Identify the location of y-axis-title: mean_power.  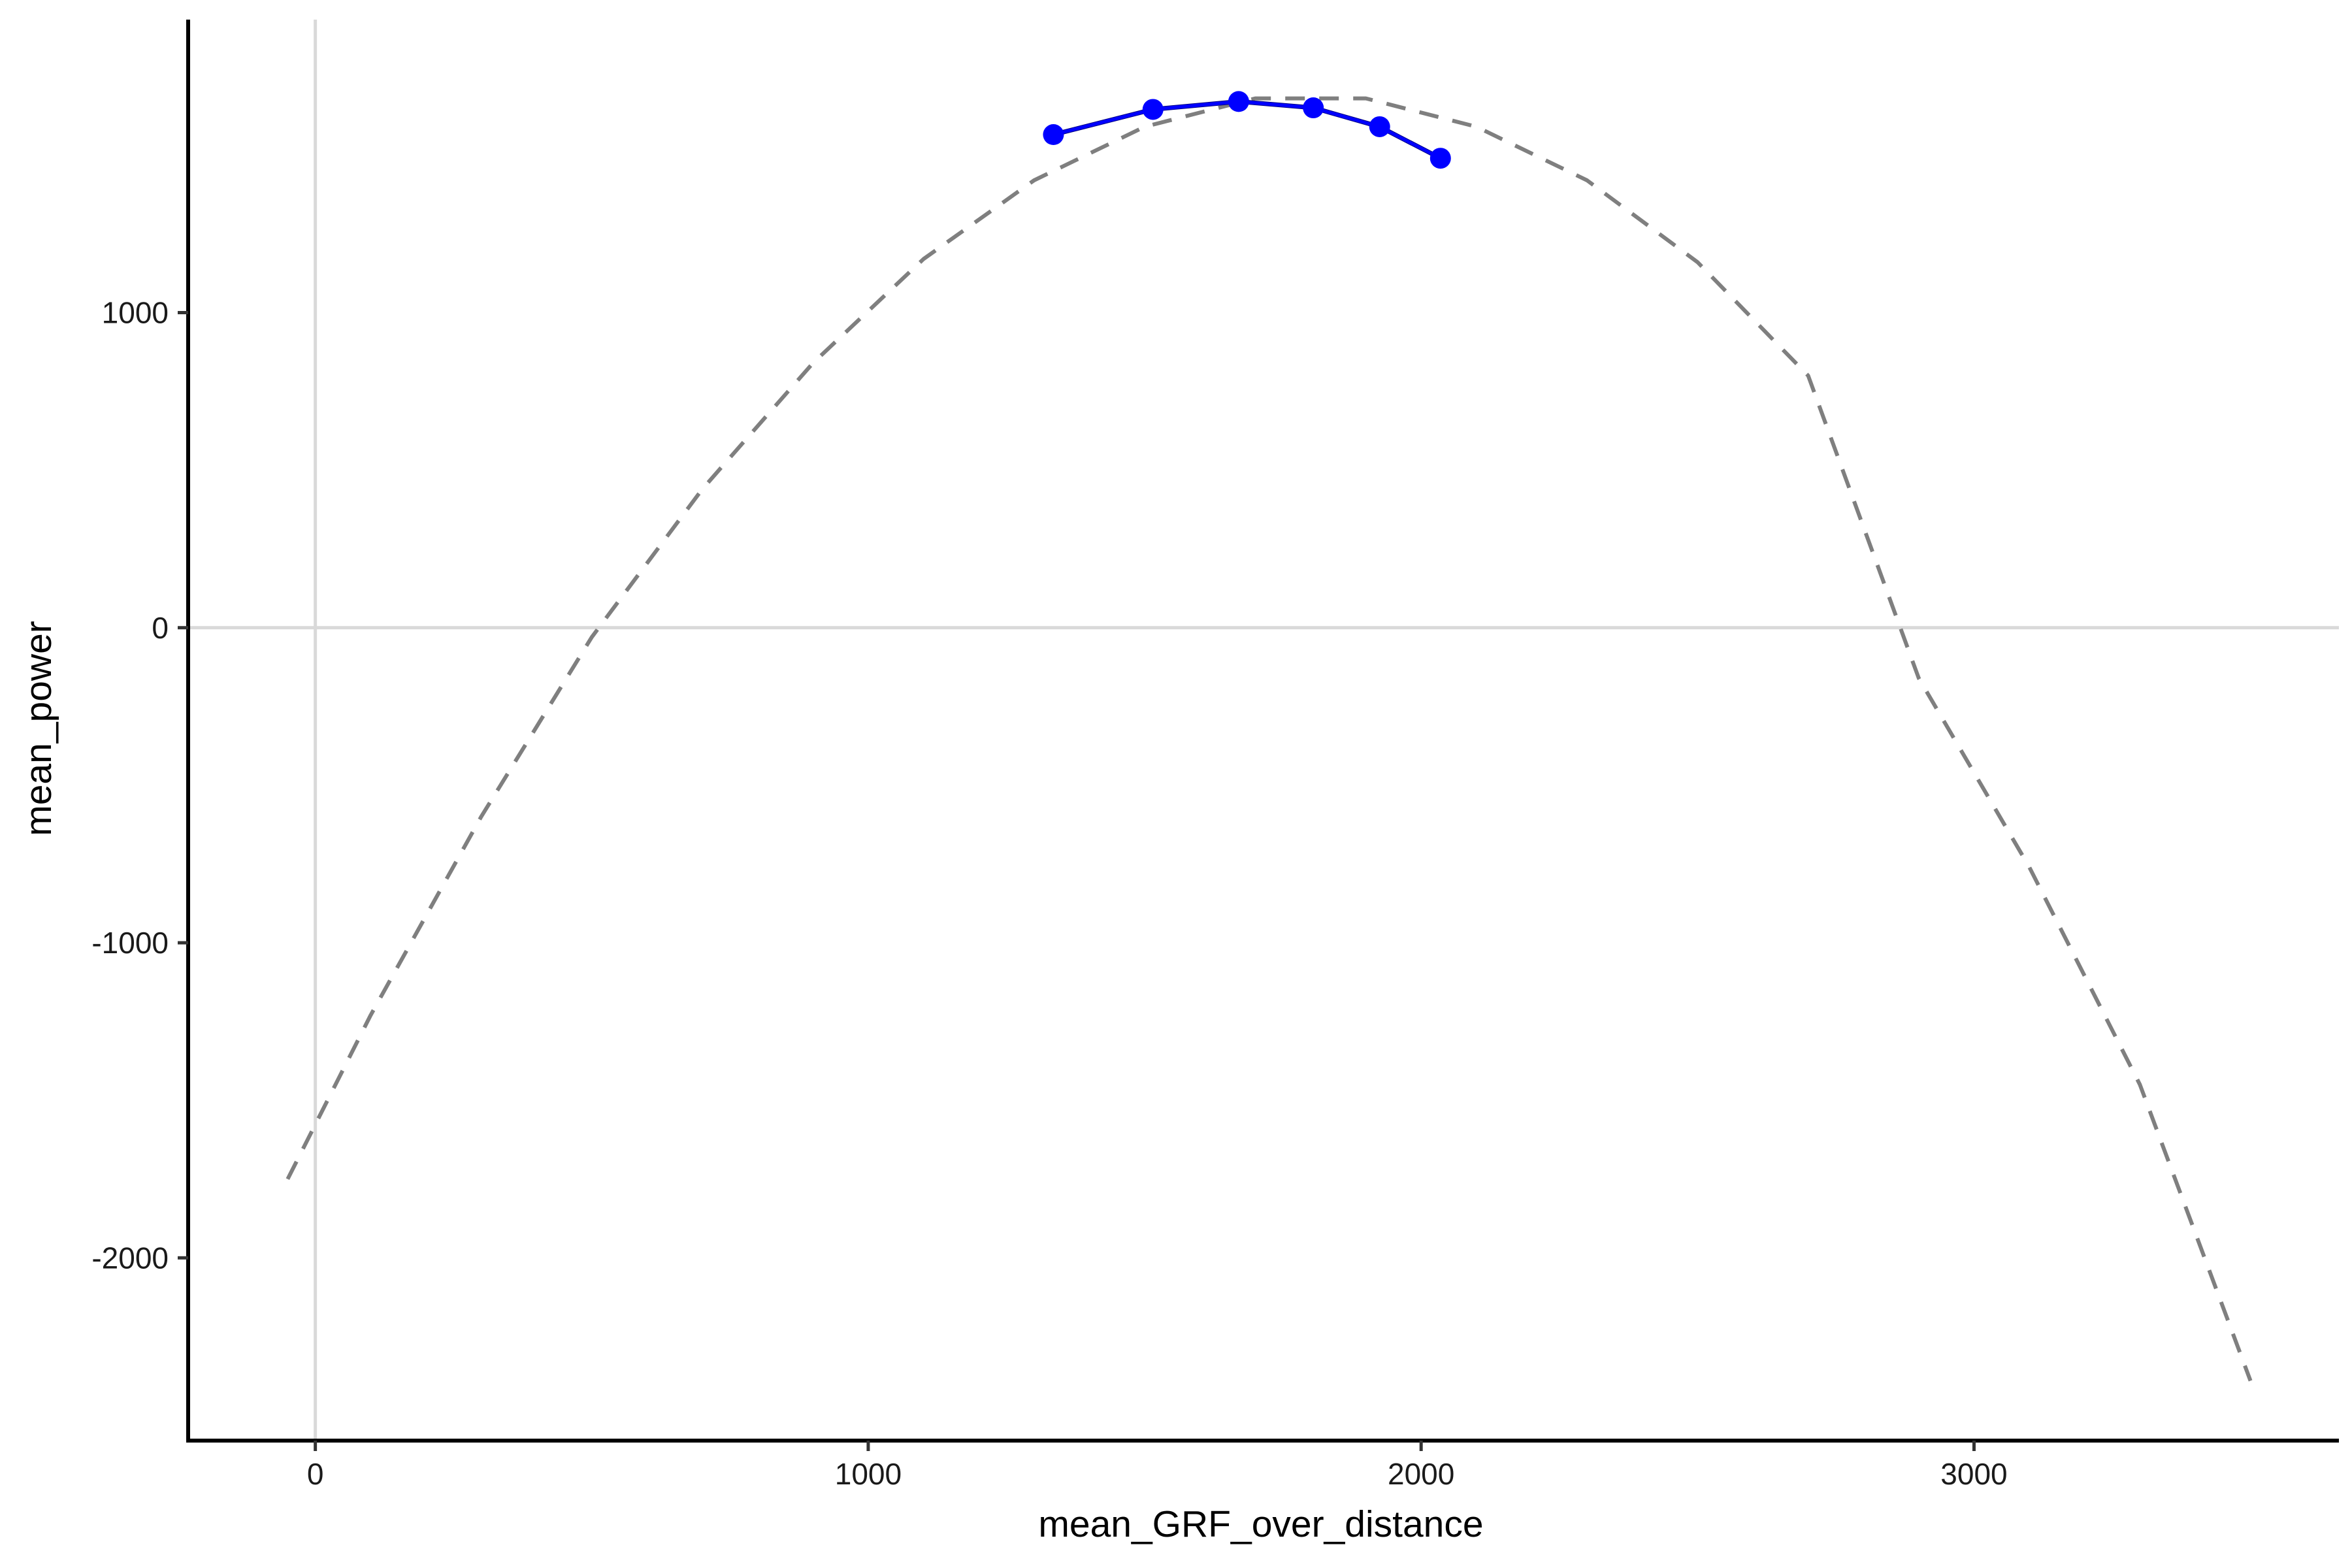
(38, 728).